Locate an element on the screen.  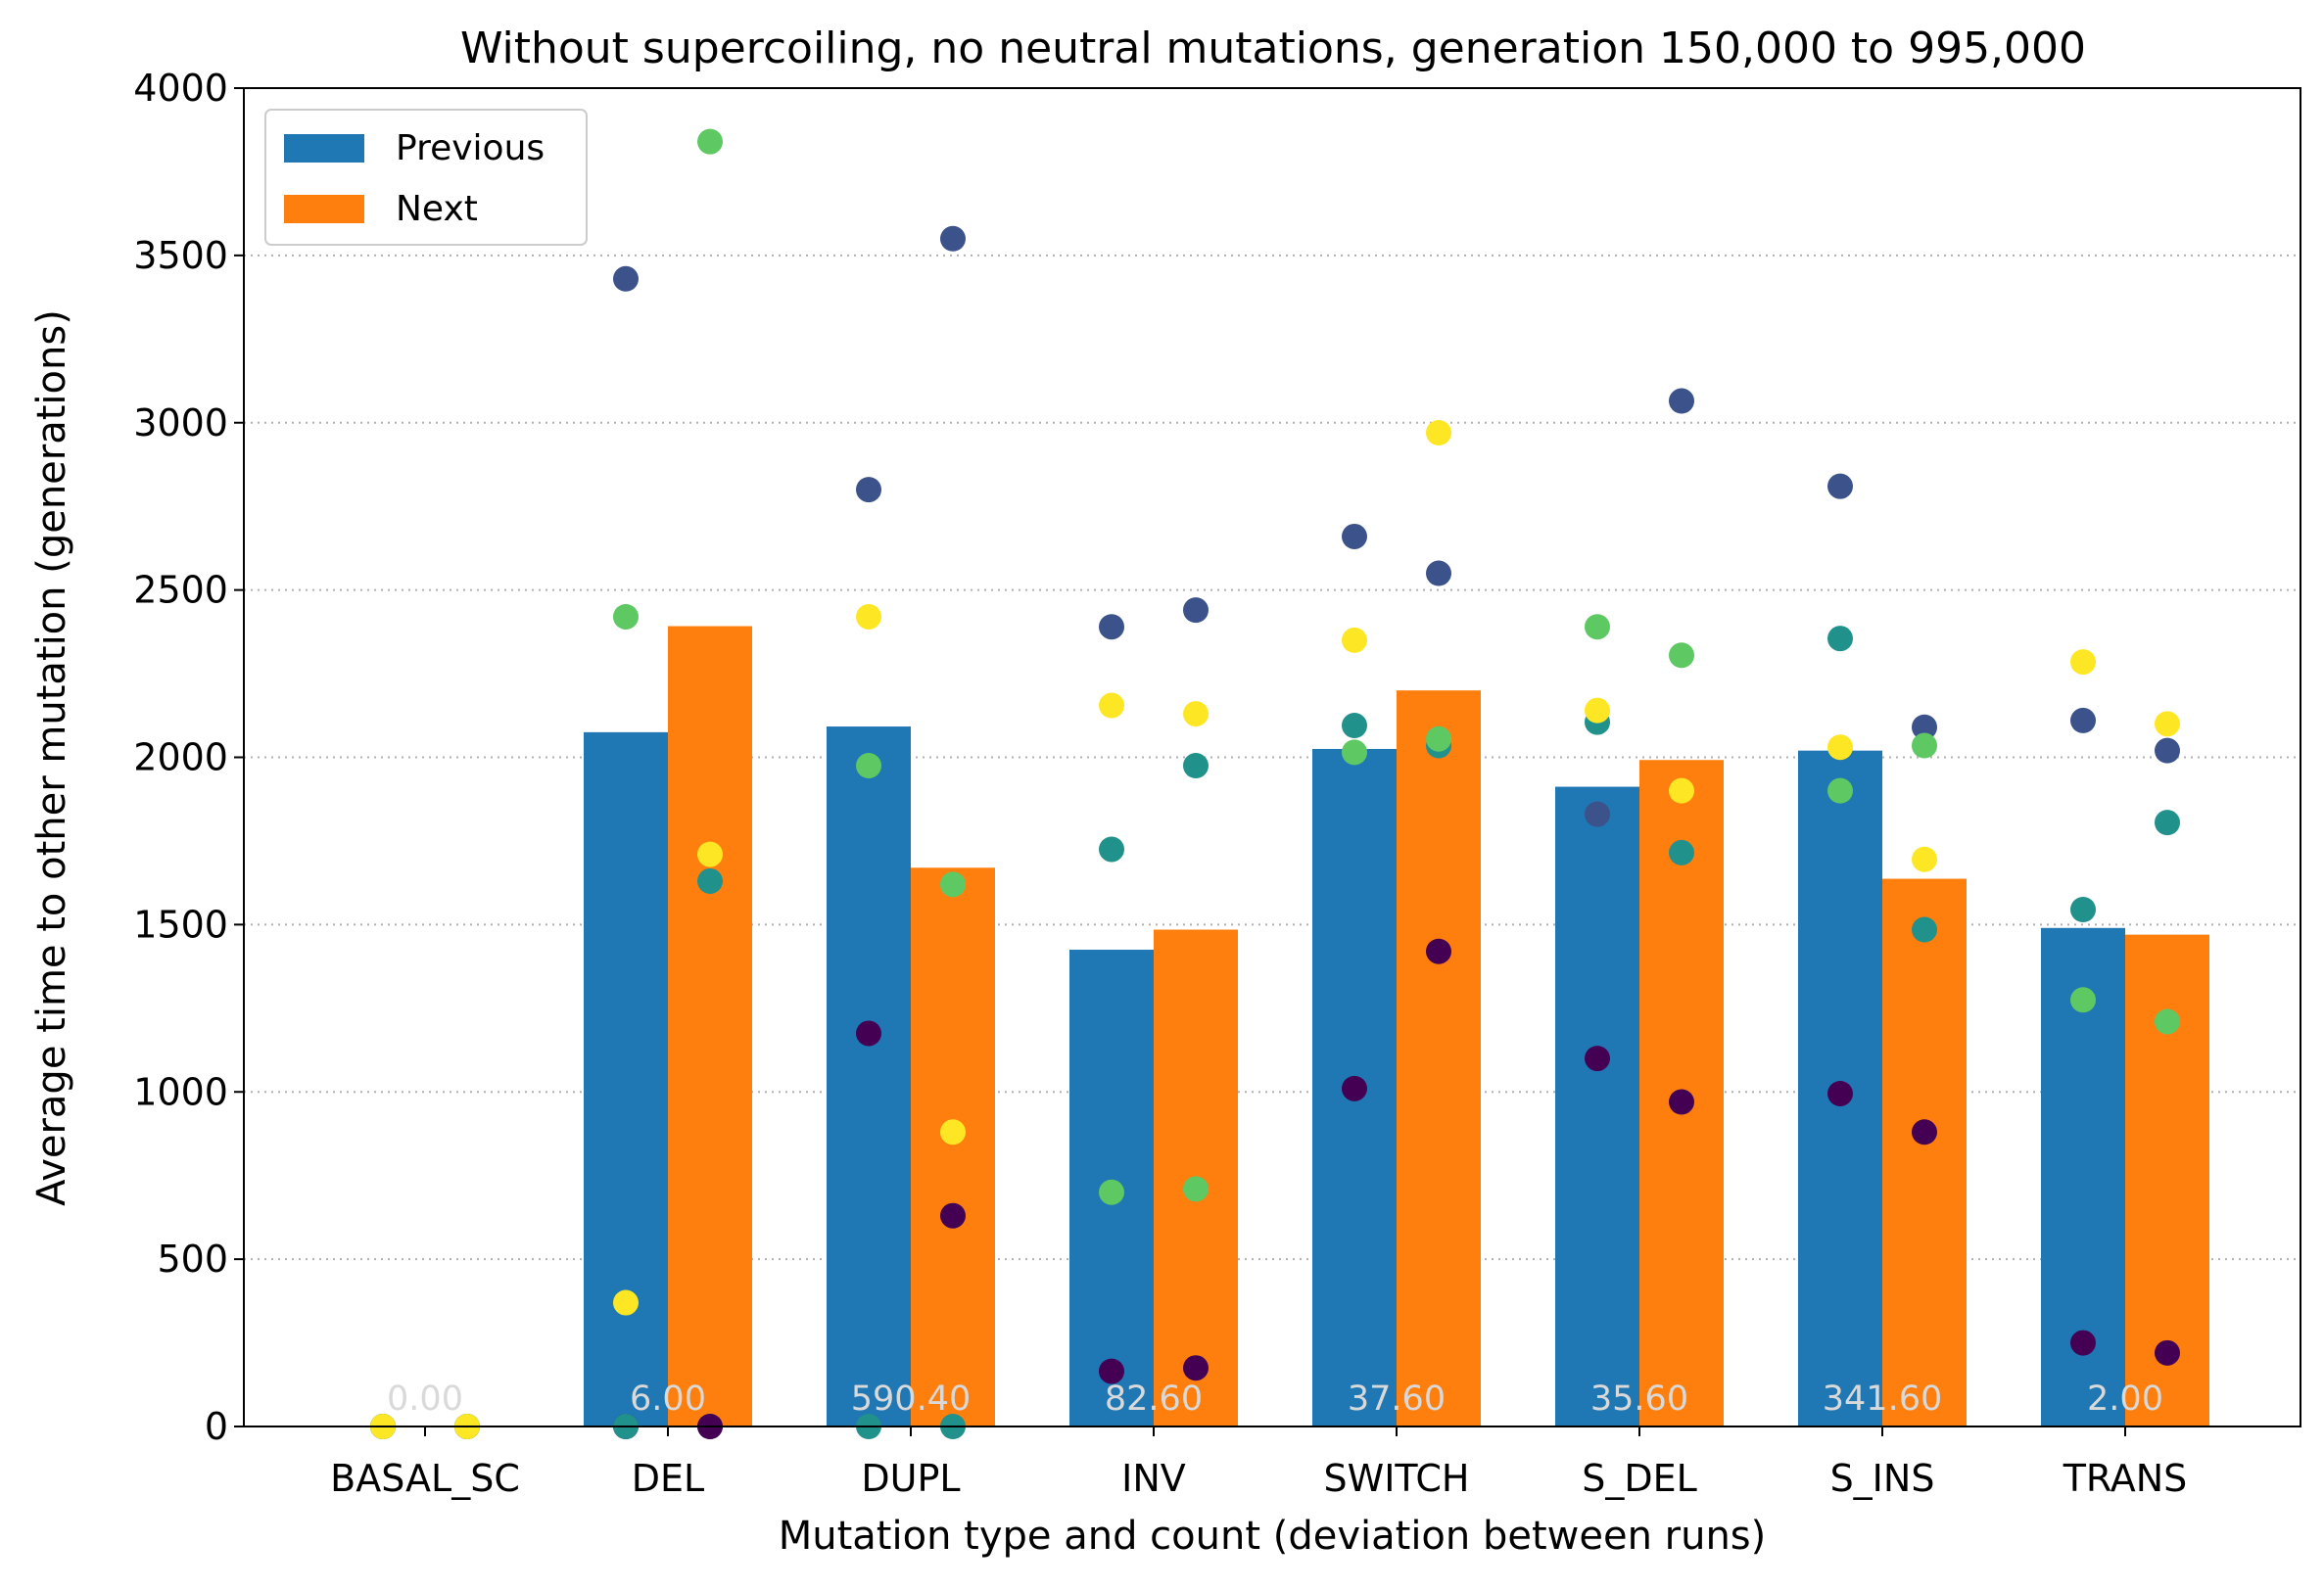
y-axis: 0 500 1000 1500 2000 2500 3000 3500 4000 is located at coordinates (189, 757).